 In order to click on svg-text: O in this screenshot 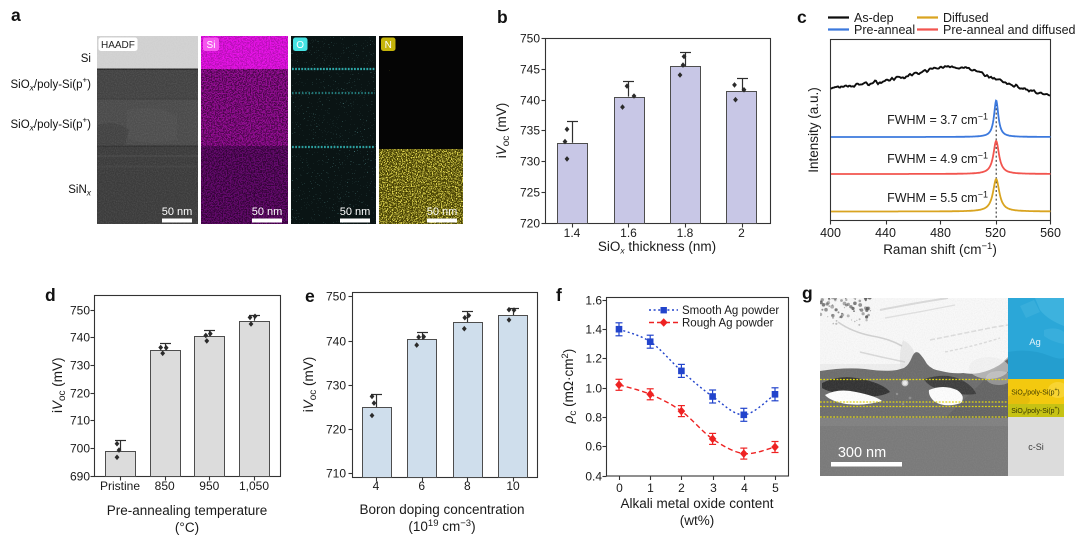, I will do `click(300, 45)`.